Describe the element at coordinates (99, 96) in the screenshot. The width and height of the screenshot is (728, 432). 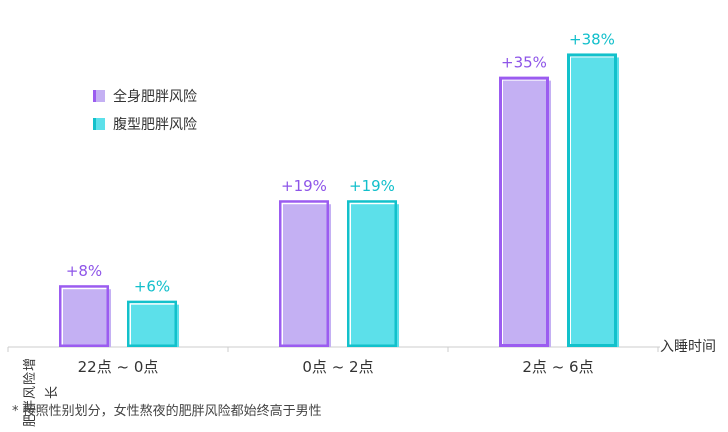
I see `legend-swatch-whole-body` at that location.